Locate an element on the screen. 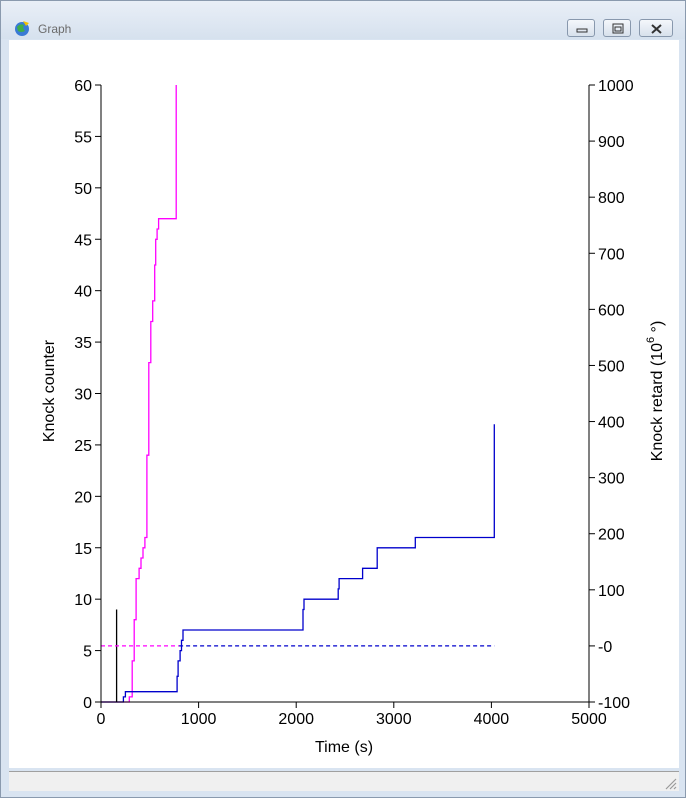 This screenshot has height=800, width=688. x-tick-label: 5000 is located at coordinates (589, 719).